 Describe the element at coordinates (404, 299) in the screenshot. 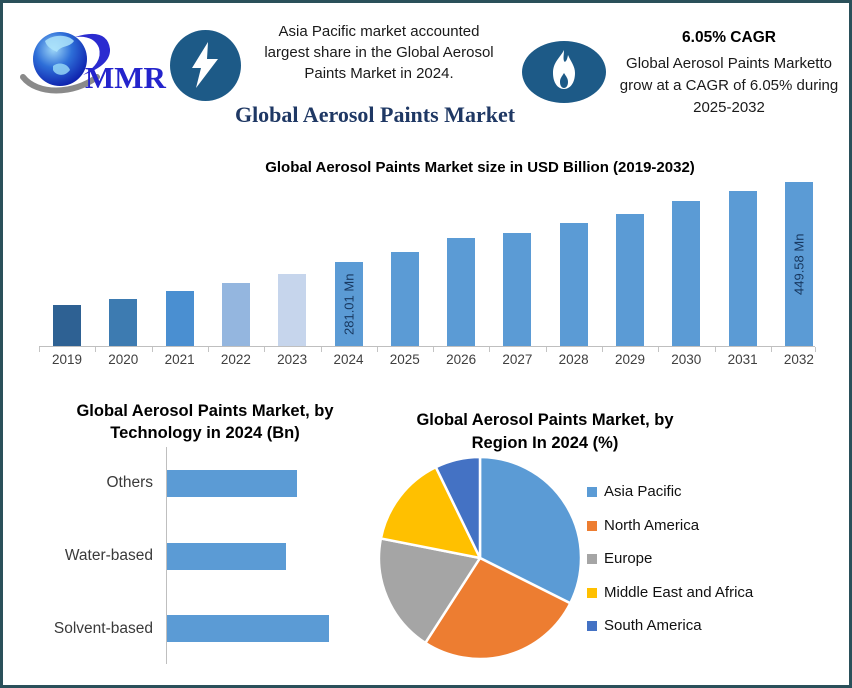

I see `bar-2025` at that location.